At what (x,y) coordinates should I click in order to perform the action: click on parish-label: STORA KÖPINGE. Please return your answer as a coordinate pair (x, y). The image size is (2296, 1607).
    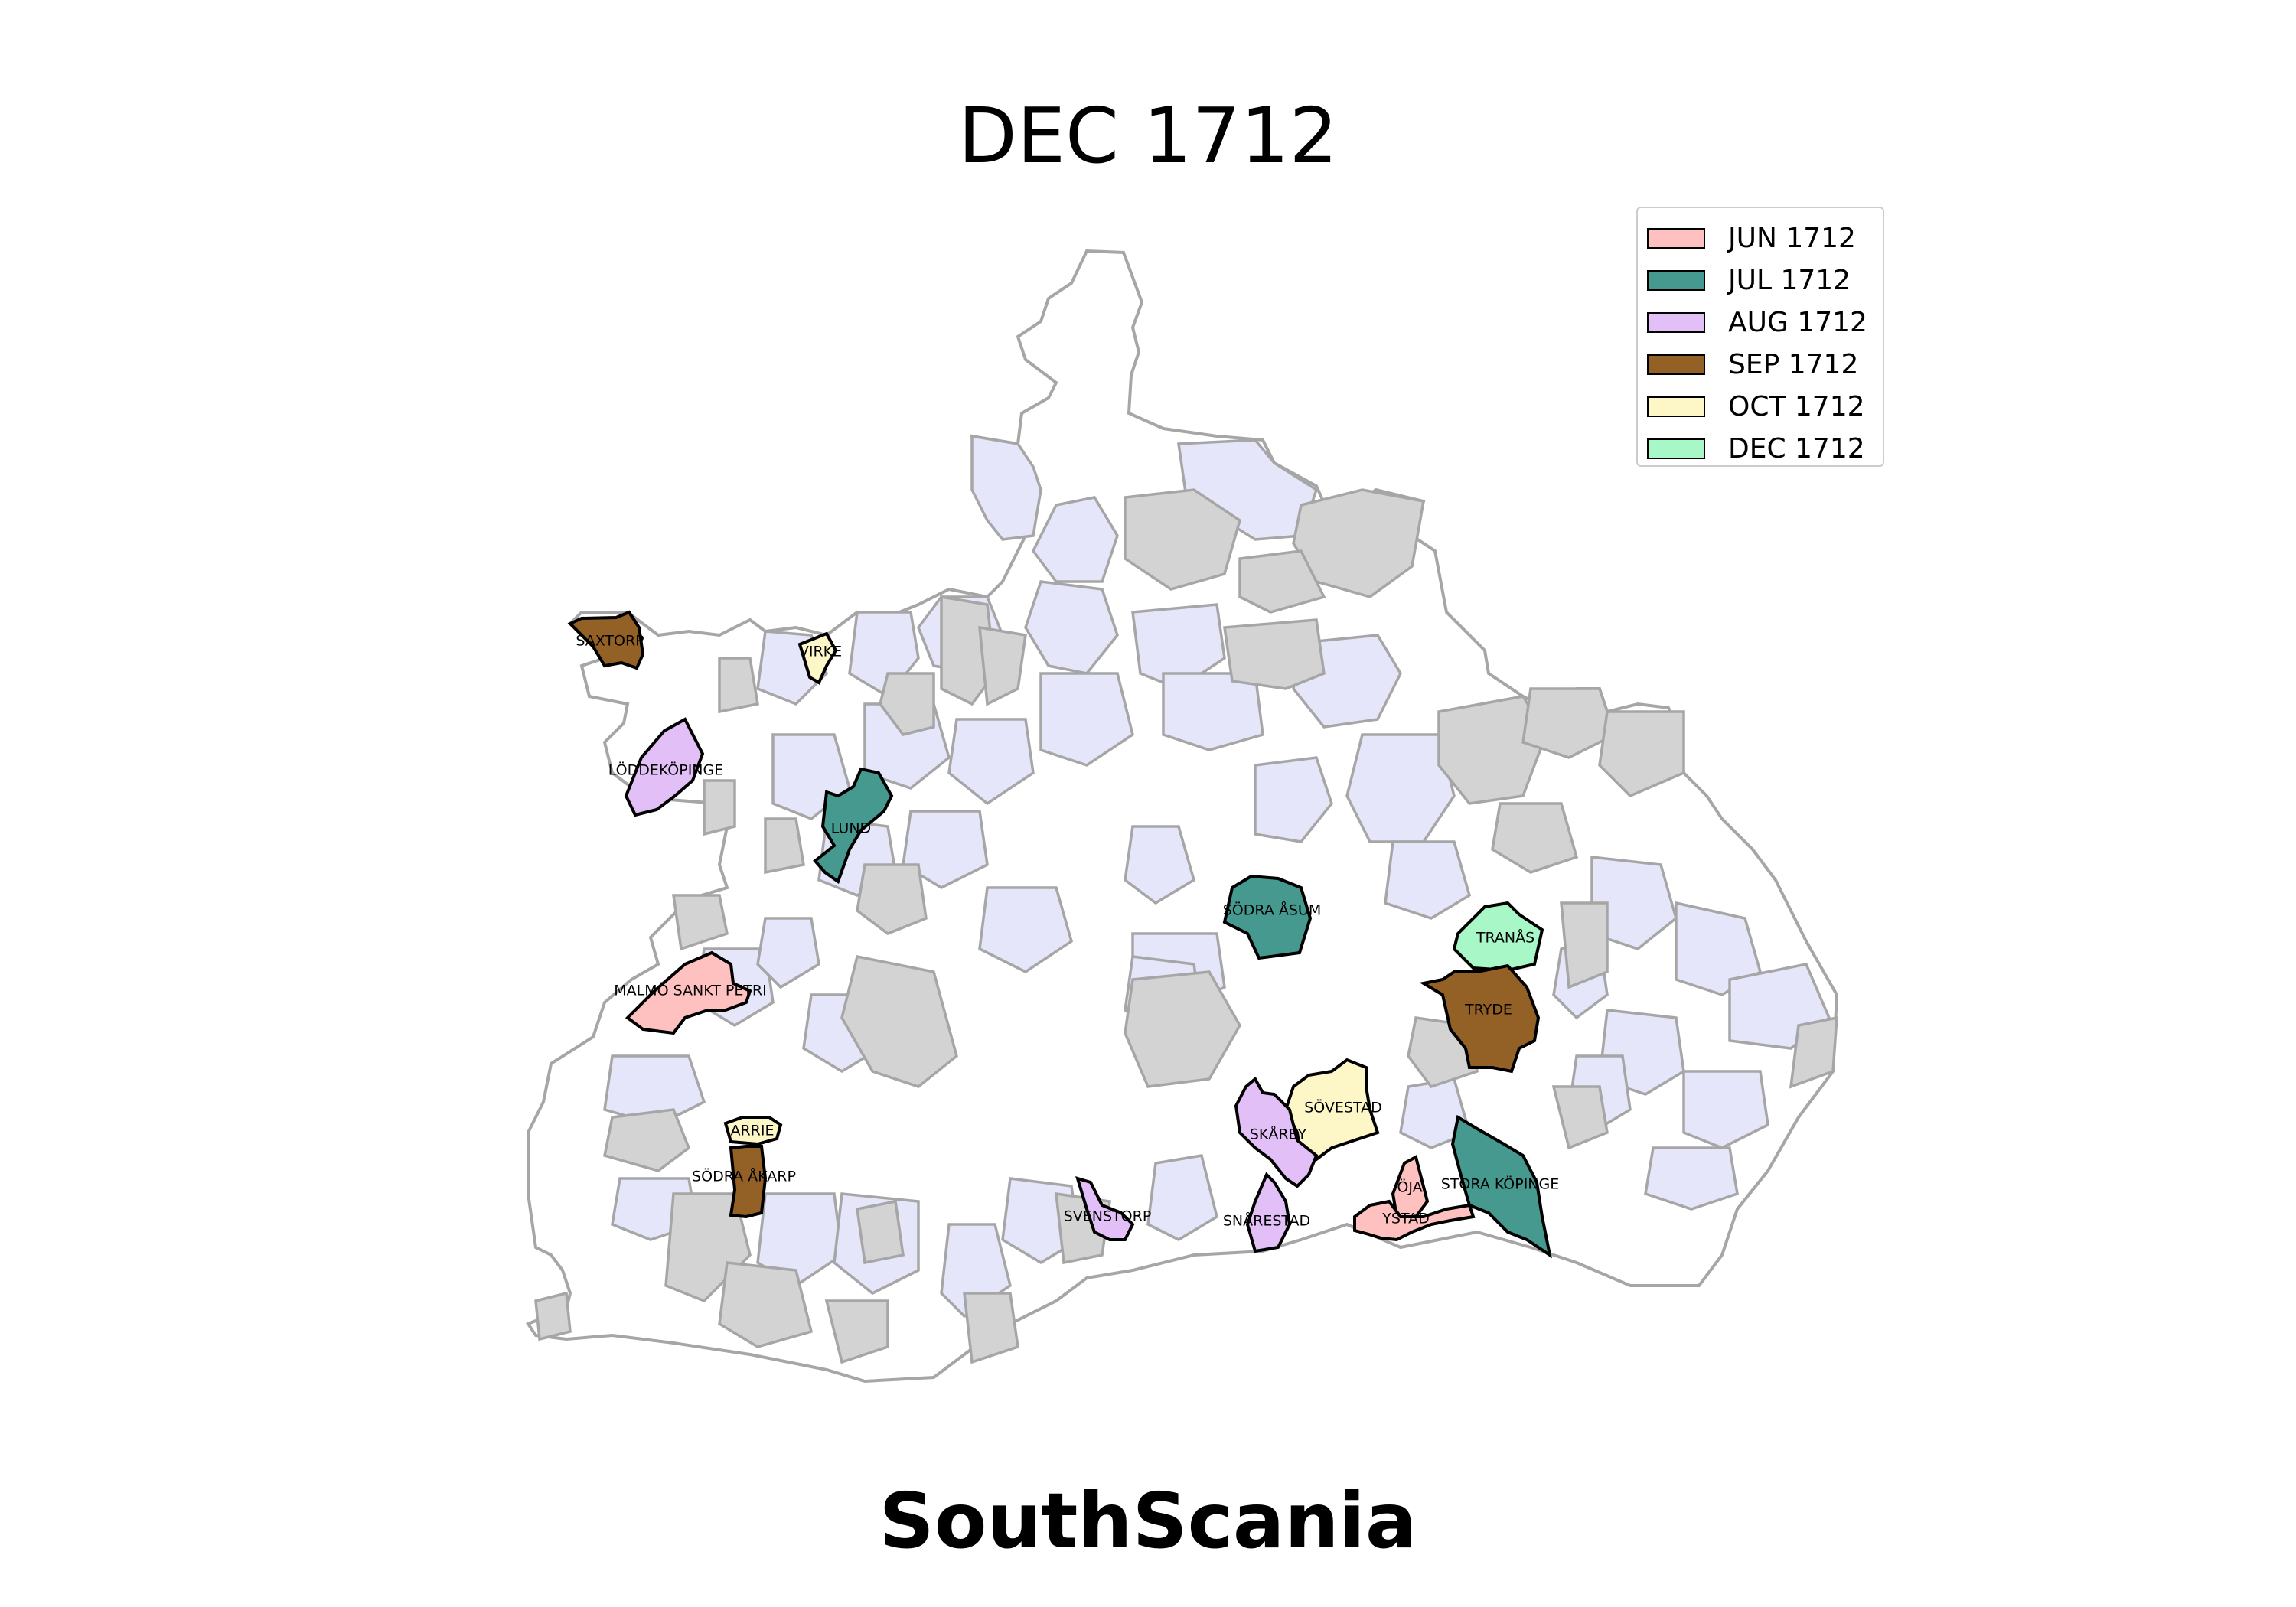
    Looking at the image, I should click on (1500, 1184).